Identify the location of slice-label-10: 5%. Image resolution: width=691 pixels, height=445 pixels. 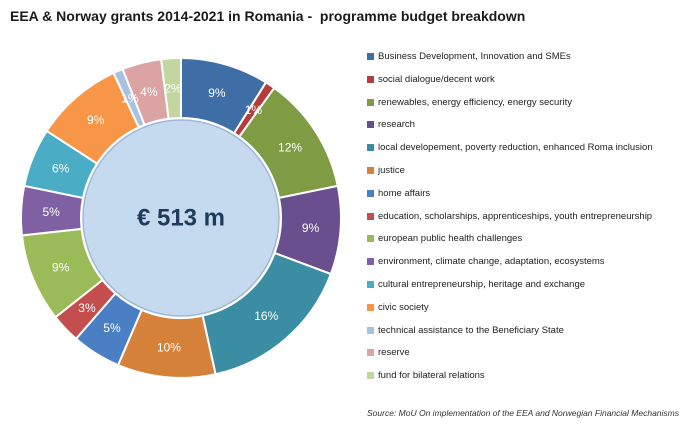
(51, 212).